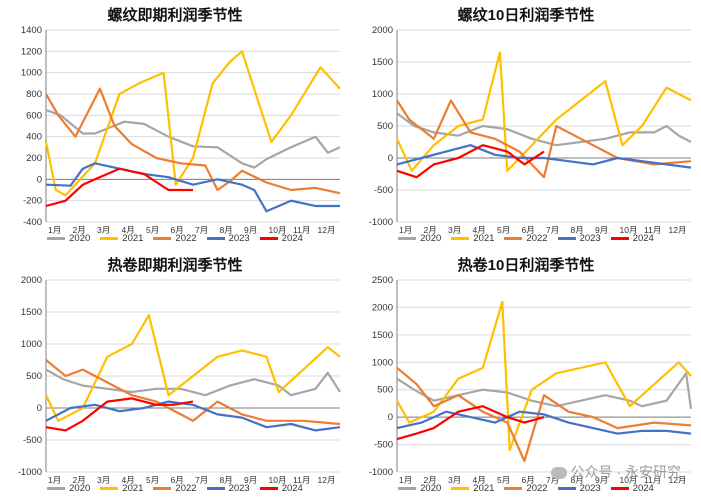 The width and height of the screenshot is (701, 500). I want to click on chart-title: 螺纹即期利润季节性, so click(175, 15).